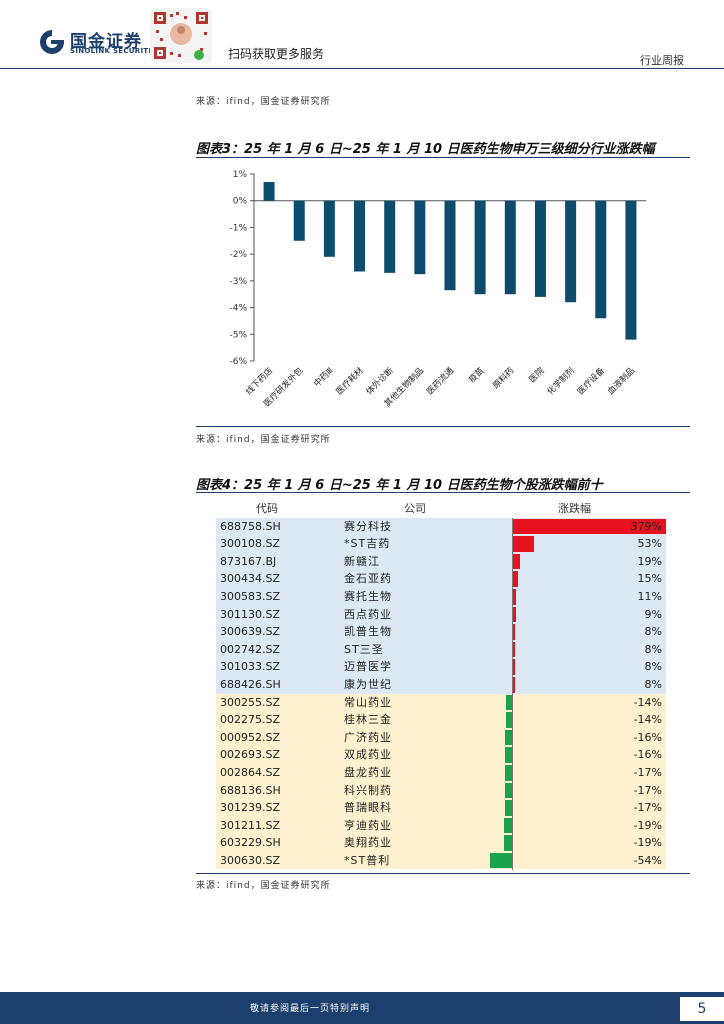  I want to click on company-name: 赛分科技, so click(368, 526).